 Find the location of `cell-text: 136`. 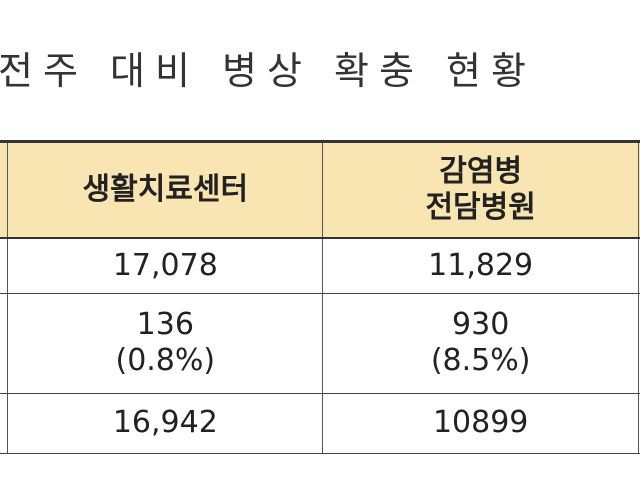

cell-text: 136 is located at coordinates (165, 324).